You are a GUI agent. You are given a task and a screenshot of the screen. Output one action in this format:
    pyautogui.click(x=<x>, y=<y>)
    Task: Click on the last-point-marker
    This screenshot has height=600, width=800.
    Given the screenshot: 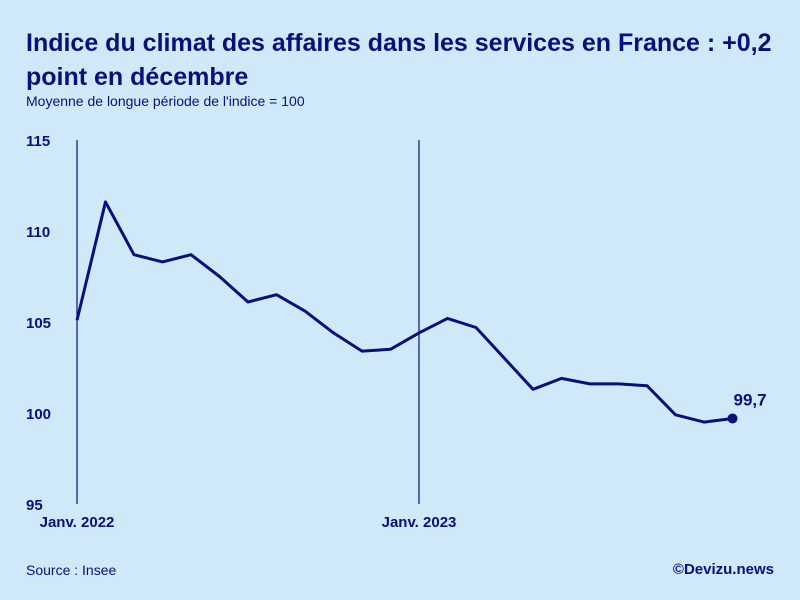 What is the action you would take?
    pyautogui.click(x=732, y=418)
    